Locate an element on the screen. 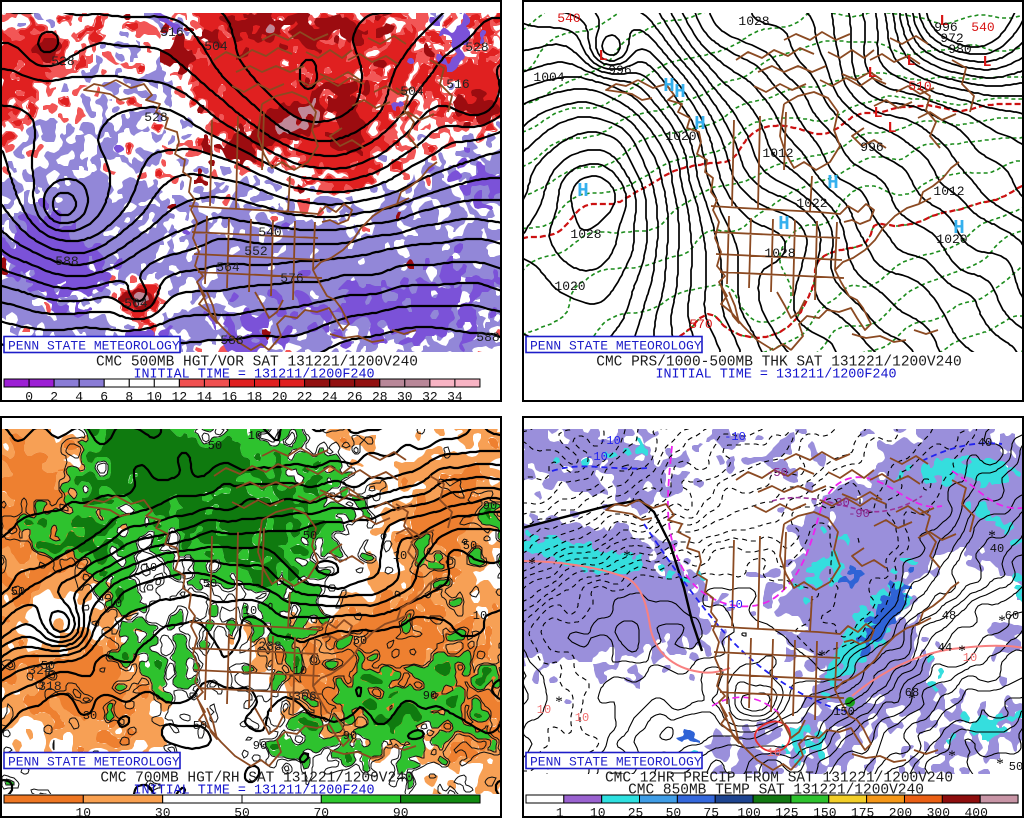  svg-text: 68 is located at coordinates (912, 693).